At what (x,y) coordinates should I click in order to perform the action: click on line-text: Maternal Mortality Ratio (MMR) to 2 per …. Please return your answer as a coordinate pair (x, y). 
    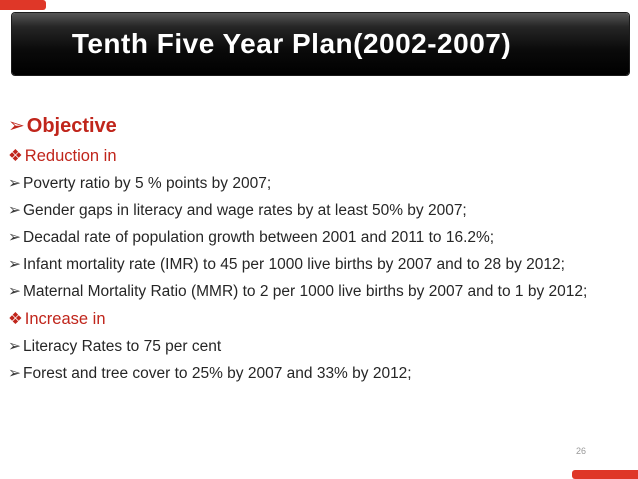
    Looking at the image, I should click on (305, 291).